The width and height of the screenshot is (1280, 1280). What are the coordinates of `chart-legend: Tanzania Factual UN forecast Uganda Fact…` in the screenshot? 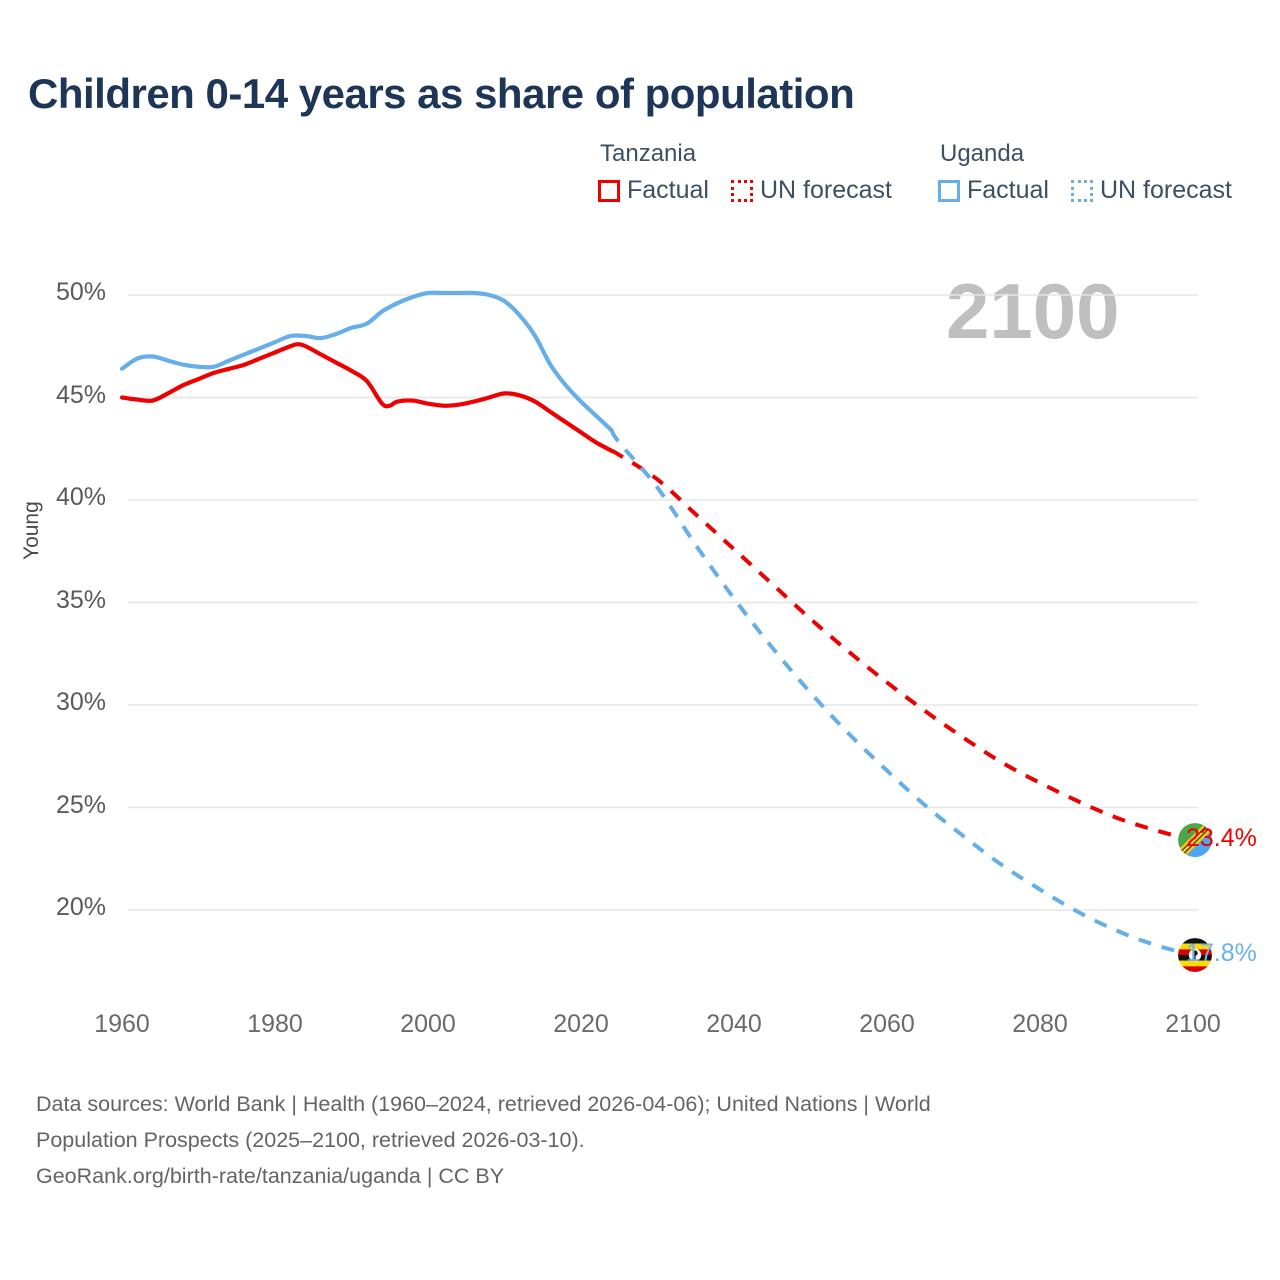 It's located at (915, 171).